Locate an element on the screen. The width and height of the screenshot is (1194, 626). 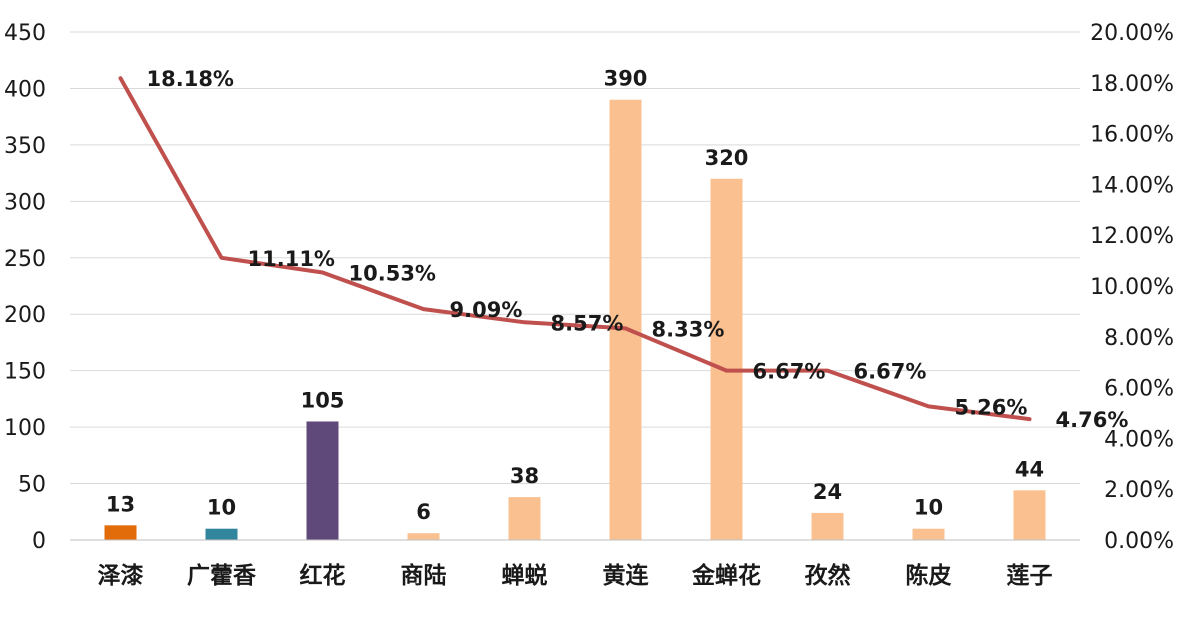
category-label: 泽漆 is located at coordinates (121, 576).